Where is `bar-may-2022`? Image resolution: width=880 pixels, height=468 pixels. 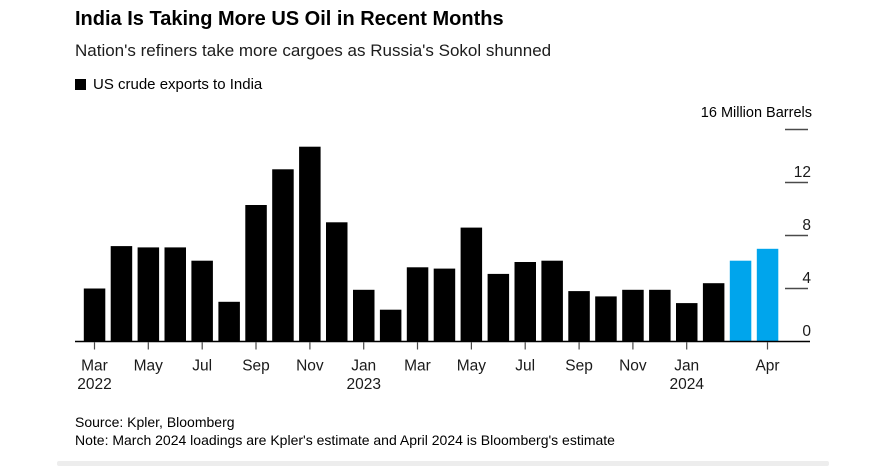
bar-may-2022 is located at coordinates (148, 294).